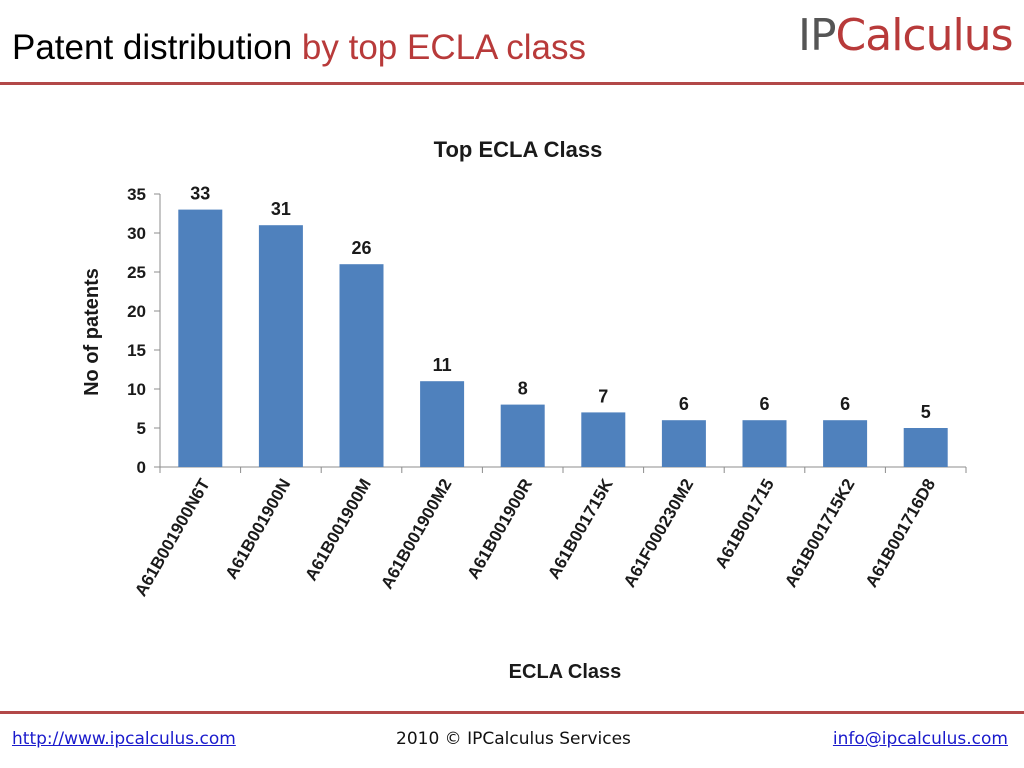 This screenshot has height=768, width=1024. I want to click on x-tick-label: A61B001900M, so click(338, 530).